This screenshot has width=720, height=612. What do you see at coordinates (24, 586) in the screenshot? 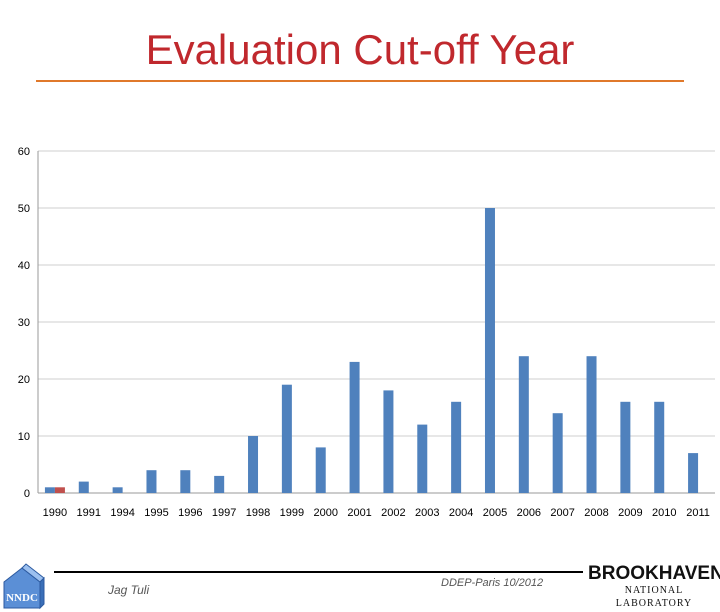
I see `nndc-logo: NNDC` at bounding box center [24, 586].